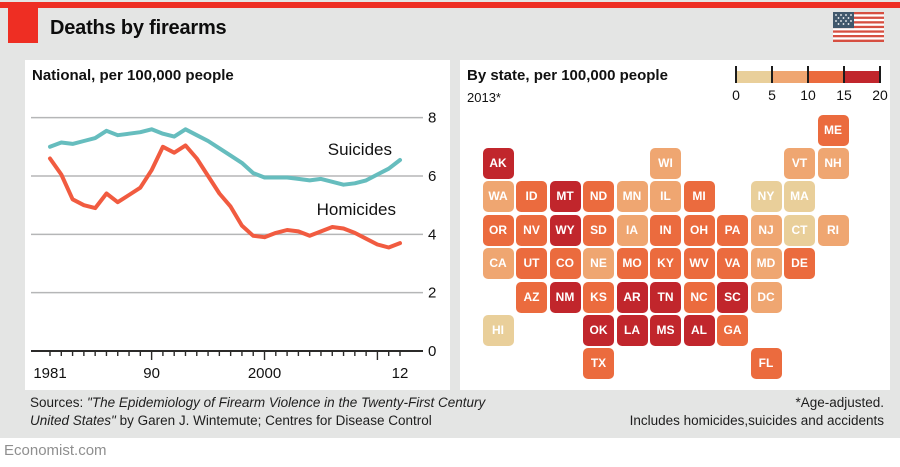  Describe the element at coordinates (732, 297) in the screenshot. I see `state-tile-SC: SC` at that location.